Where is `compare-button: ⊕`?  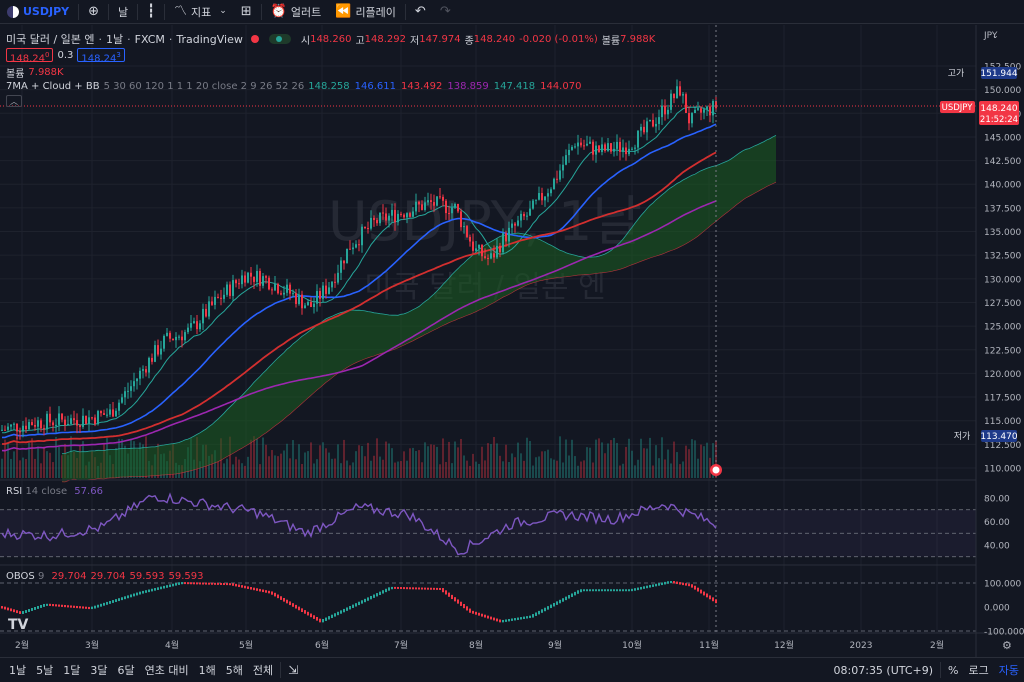
compare-button: ⊕ is located at coordinates (93, 12).